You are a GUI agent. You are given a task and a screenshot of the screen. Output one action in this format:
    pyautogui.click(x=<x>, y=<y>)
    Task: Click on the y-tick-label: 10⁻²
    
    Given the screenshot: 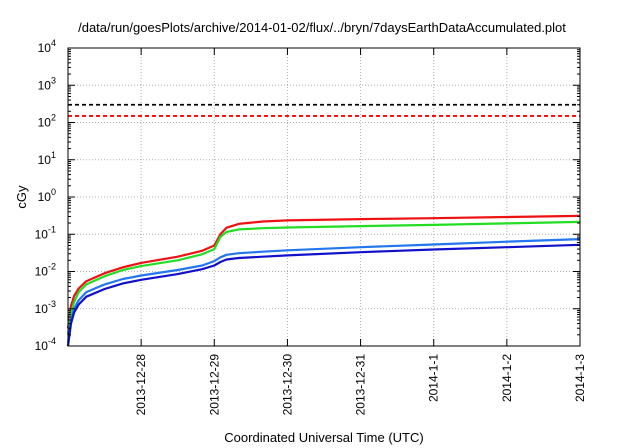 What is the action you would take?
    pyautogui.click(x=45, y=270)
    